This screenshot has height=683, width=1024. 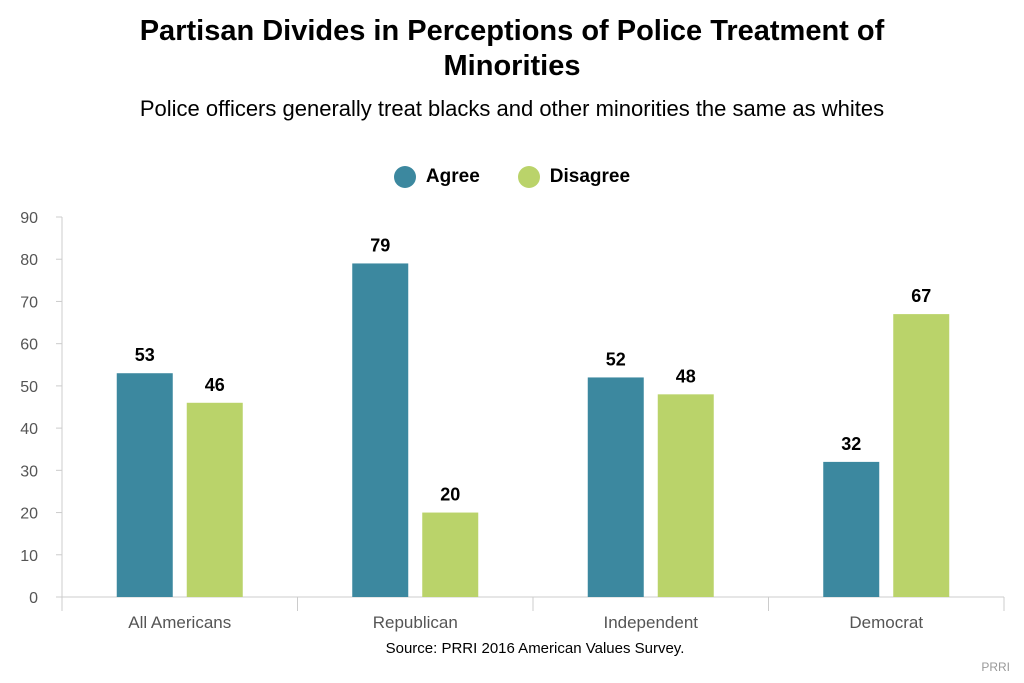 I want to click on data-label-disagree-0: 46, so click(x=215, y=385).